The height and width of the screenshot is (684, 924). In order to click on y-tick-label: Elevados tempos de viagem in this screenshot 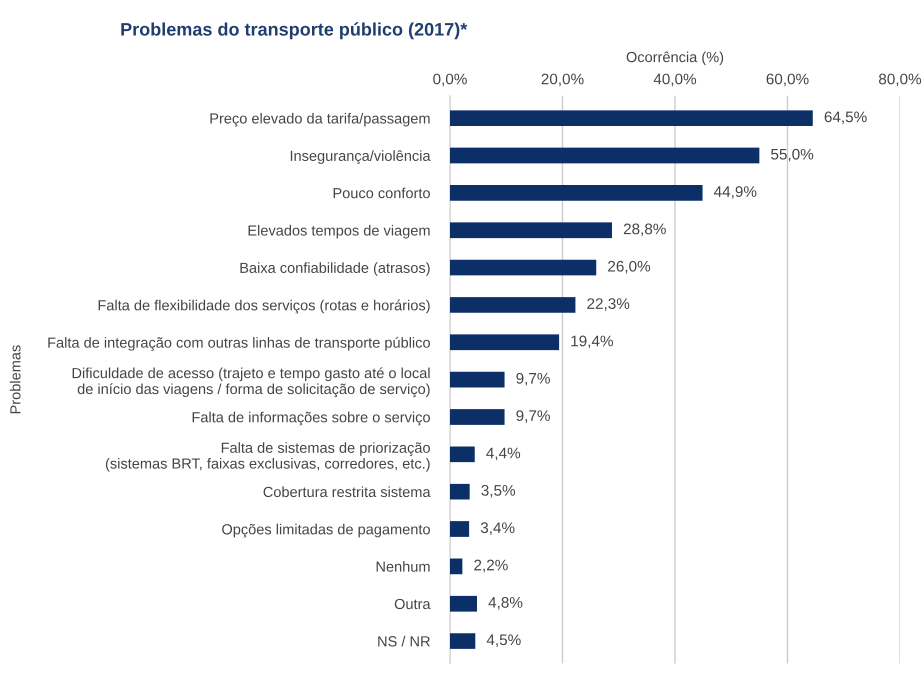, I will do `click(339, 231)`.